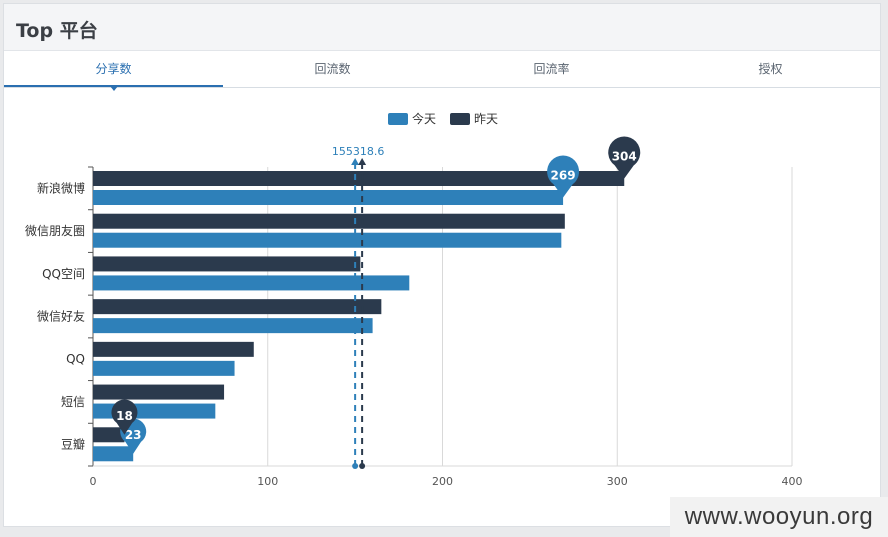 The image size is (888, 537). What do you see at coordinates (133, 435) in the screenshot?
I see `mark-point-label-1: 23` at bounding box center [133, 435].